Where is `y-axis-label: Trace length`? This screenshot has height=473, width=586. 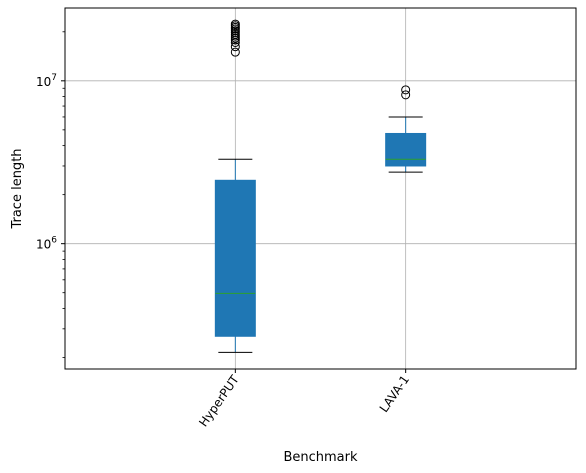
y-axis-label: Trace length is located at coordinates (17, 188).